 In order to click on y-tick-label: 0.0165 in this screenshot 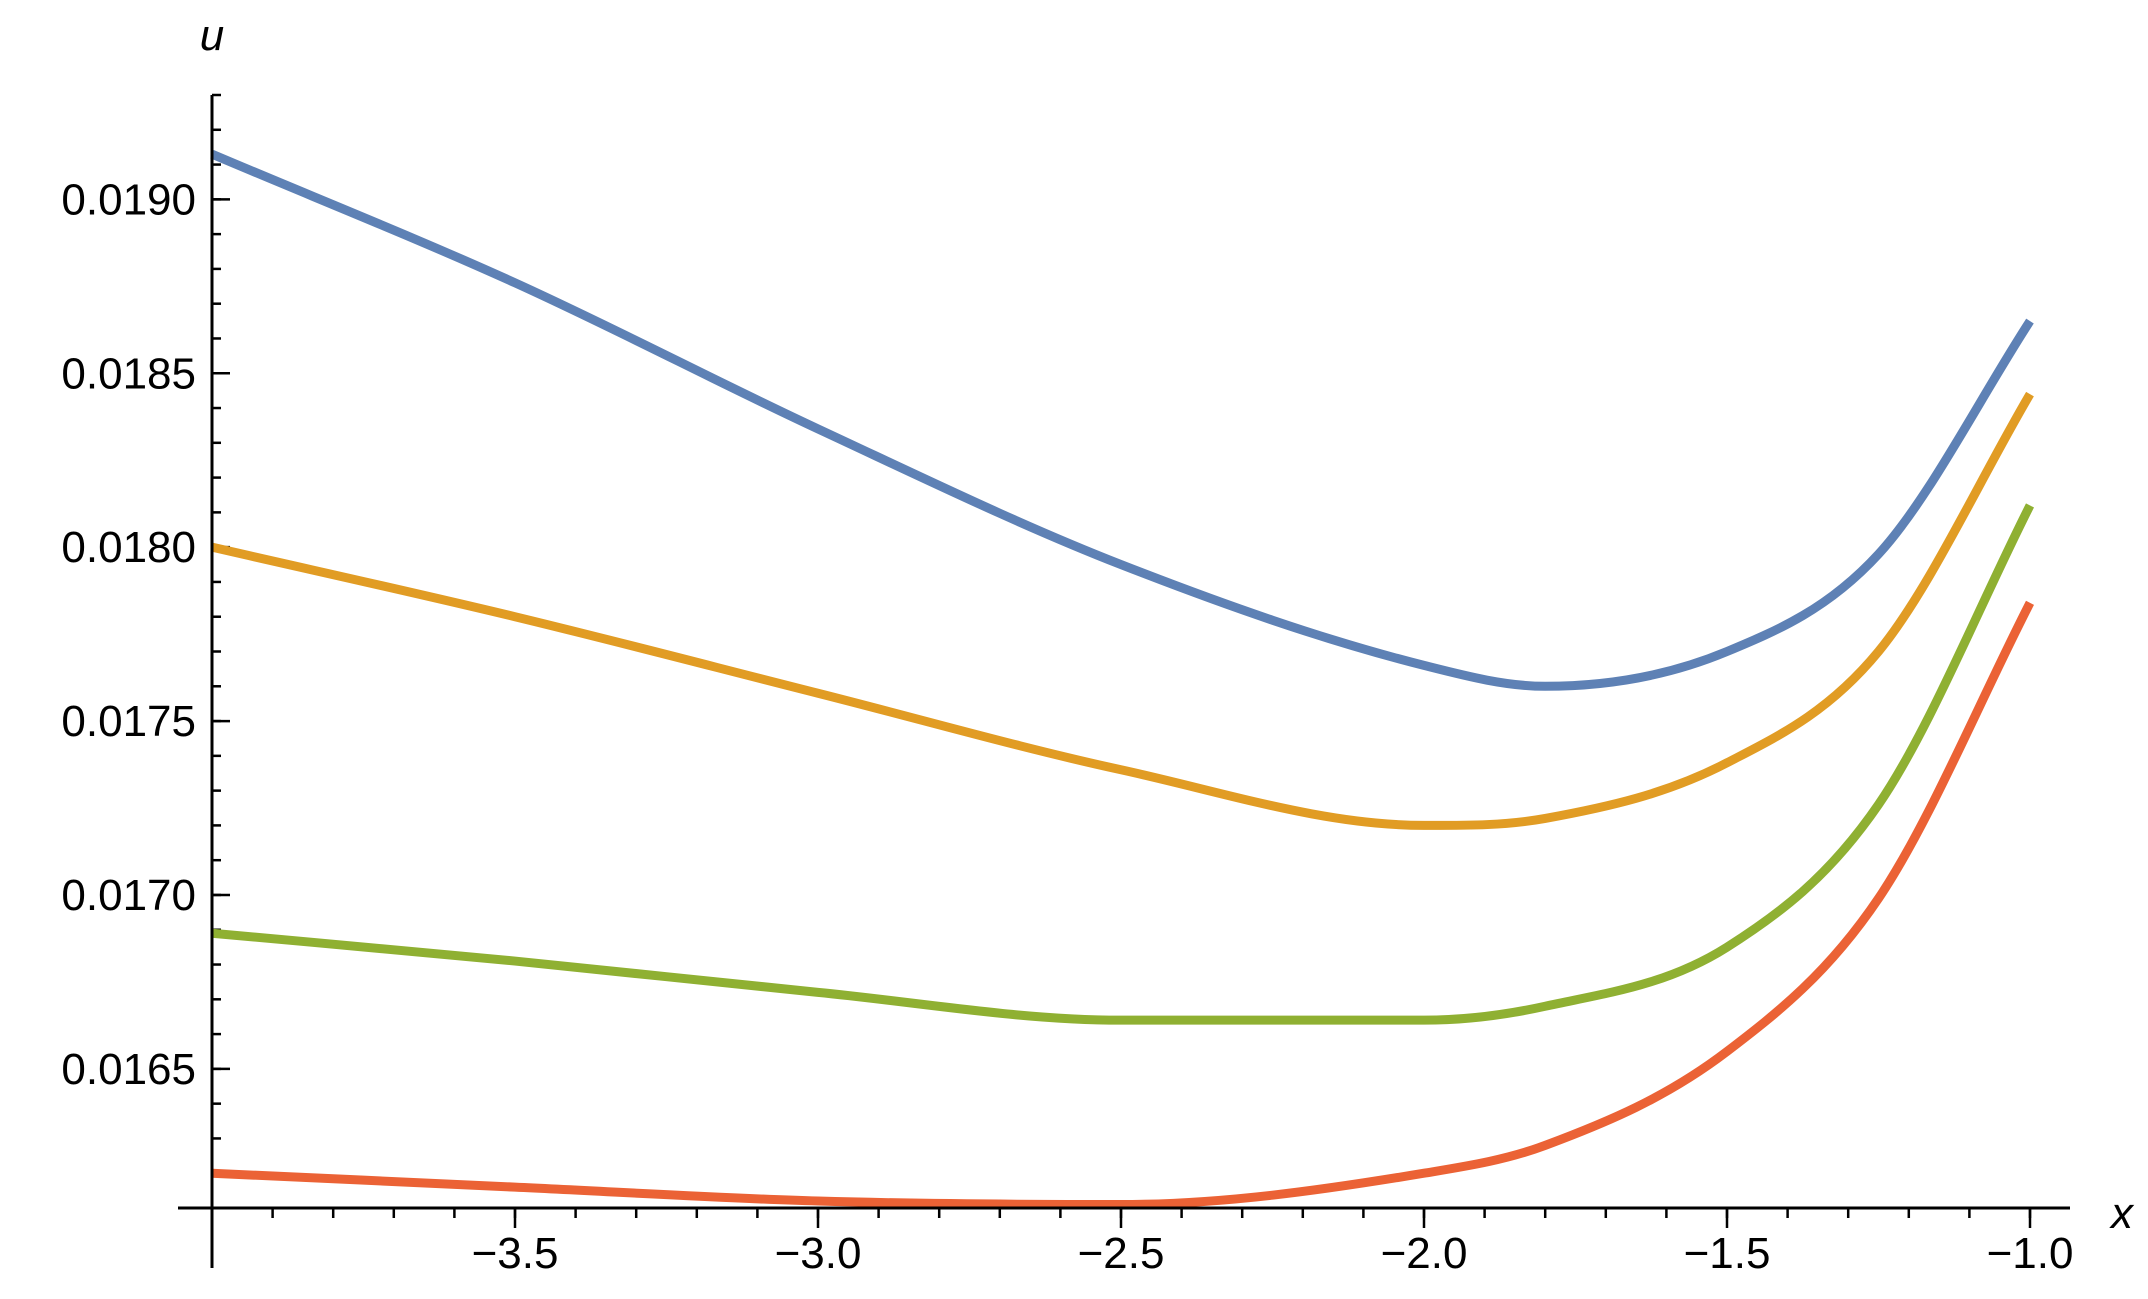, I will do `click(128, 1069)`.